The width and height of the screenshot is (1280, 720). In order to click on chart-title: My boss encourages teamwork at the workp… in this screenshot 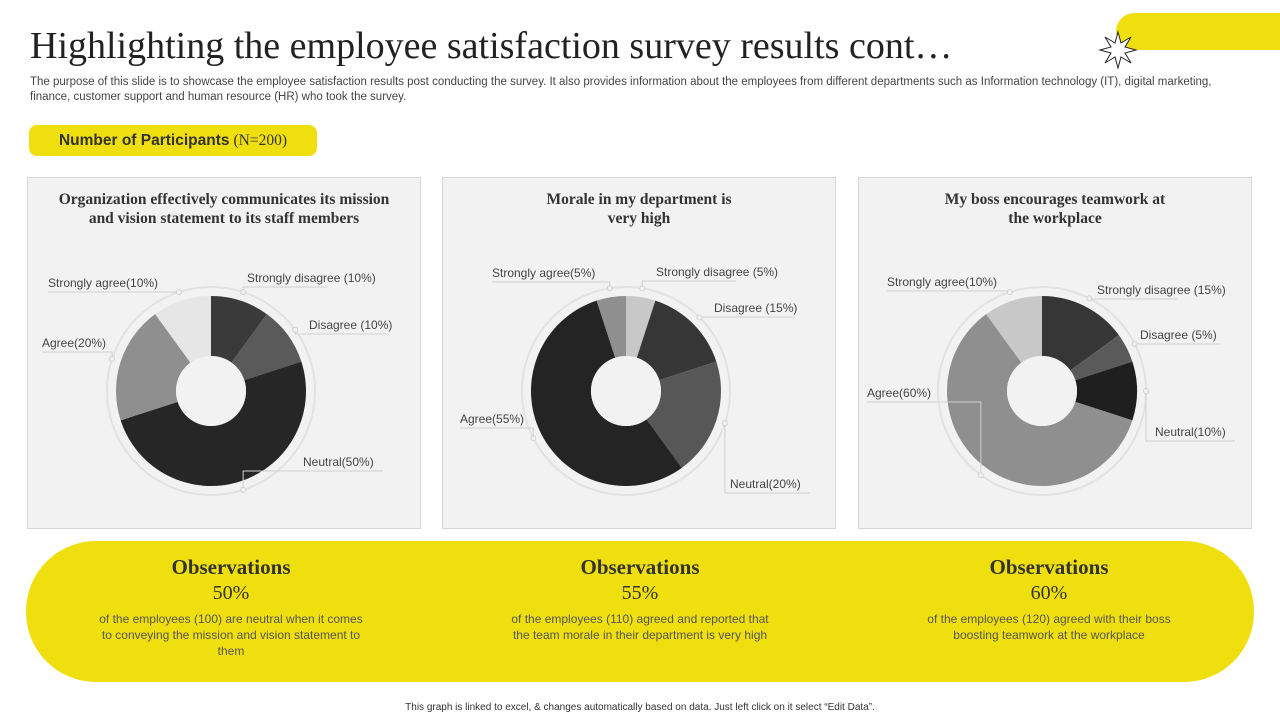, I will do `click(1055, 209)`.